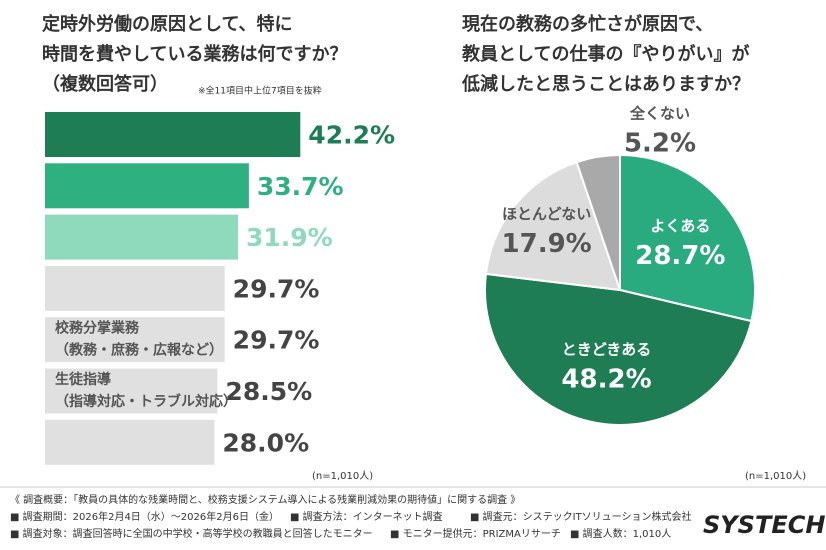  I want to click on bar-label-line: 校務分掌業務, so click(97, 328).